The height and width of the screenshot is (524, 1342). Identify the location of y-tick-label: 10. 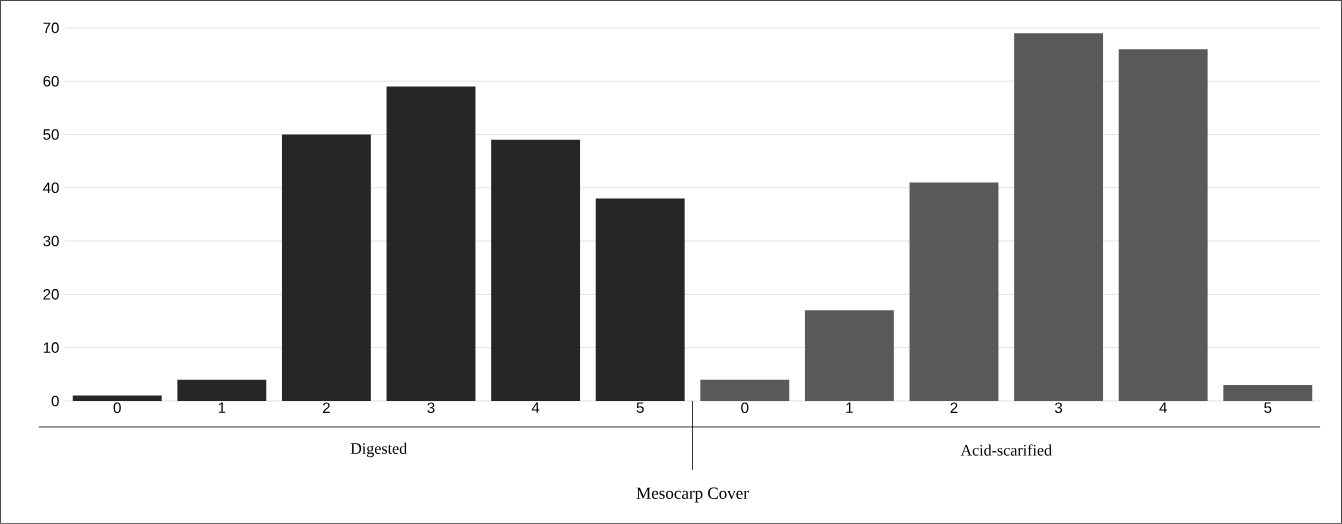
(51, 348).